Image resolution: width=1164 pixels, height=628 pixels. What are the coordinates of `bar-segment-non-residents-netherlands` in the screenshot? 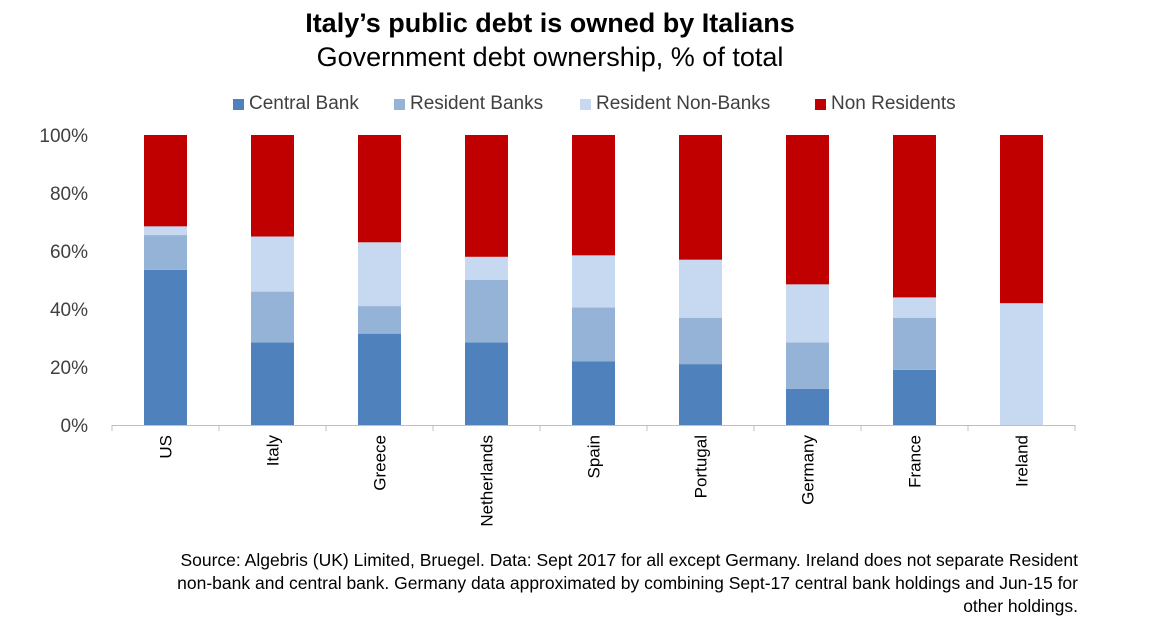 It's located at (486, 196).